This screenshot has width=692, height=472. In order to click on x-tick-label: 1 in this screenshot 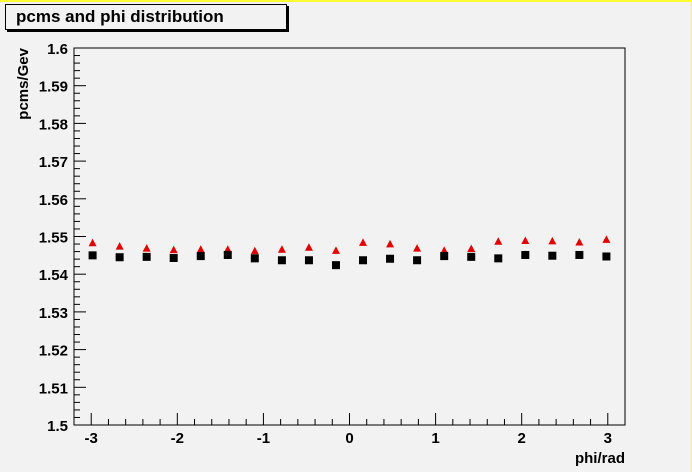, I will do `click(435, 438)`.